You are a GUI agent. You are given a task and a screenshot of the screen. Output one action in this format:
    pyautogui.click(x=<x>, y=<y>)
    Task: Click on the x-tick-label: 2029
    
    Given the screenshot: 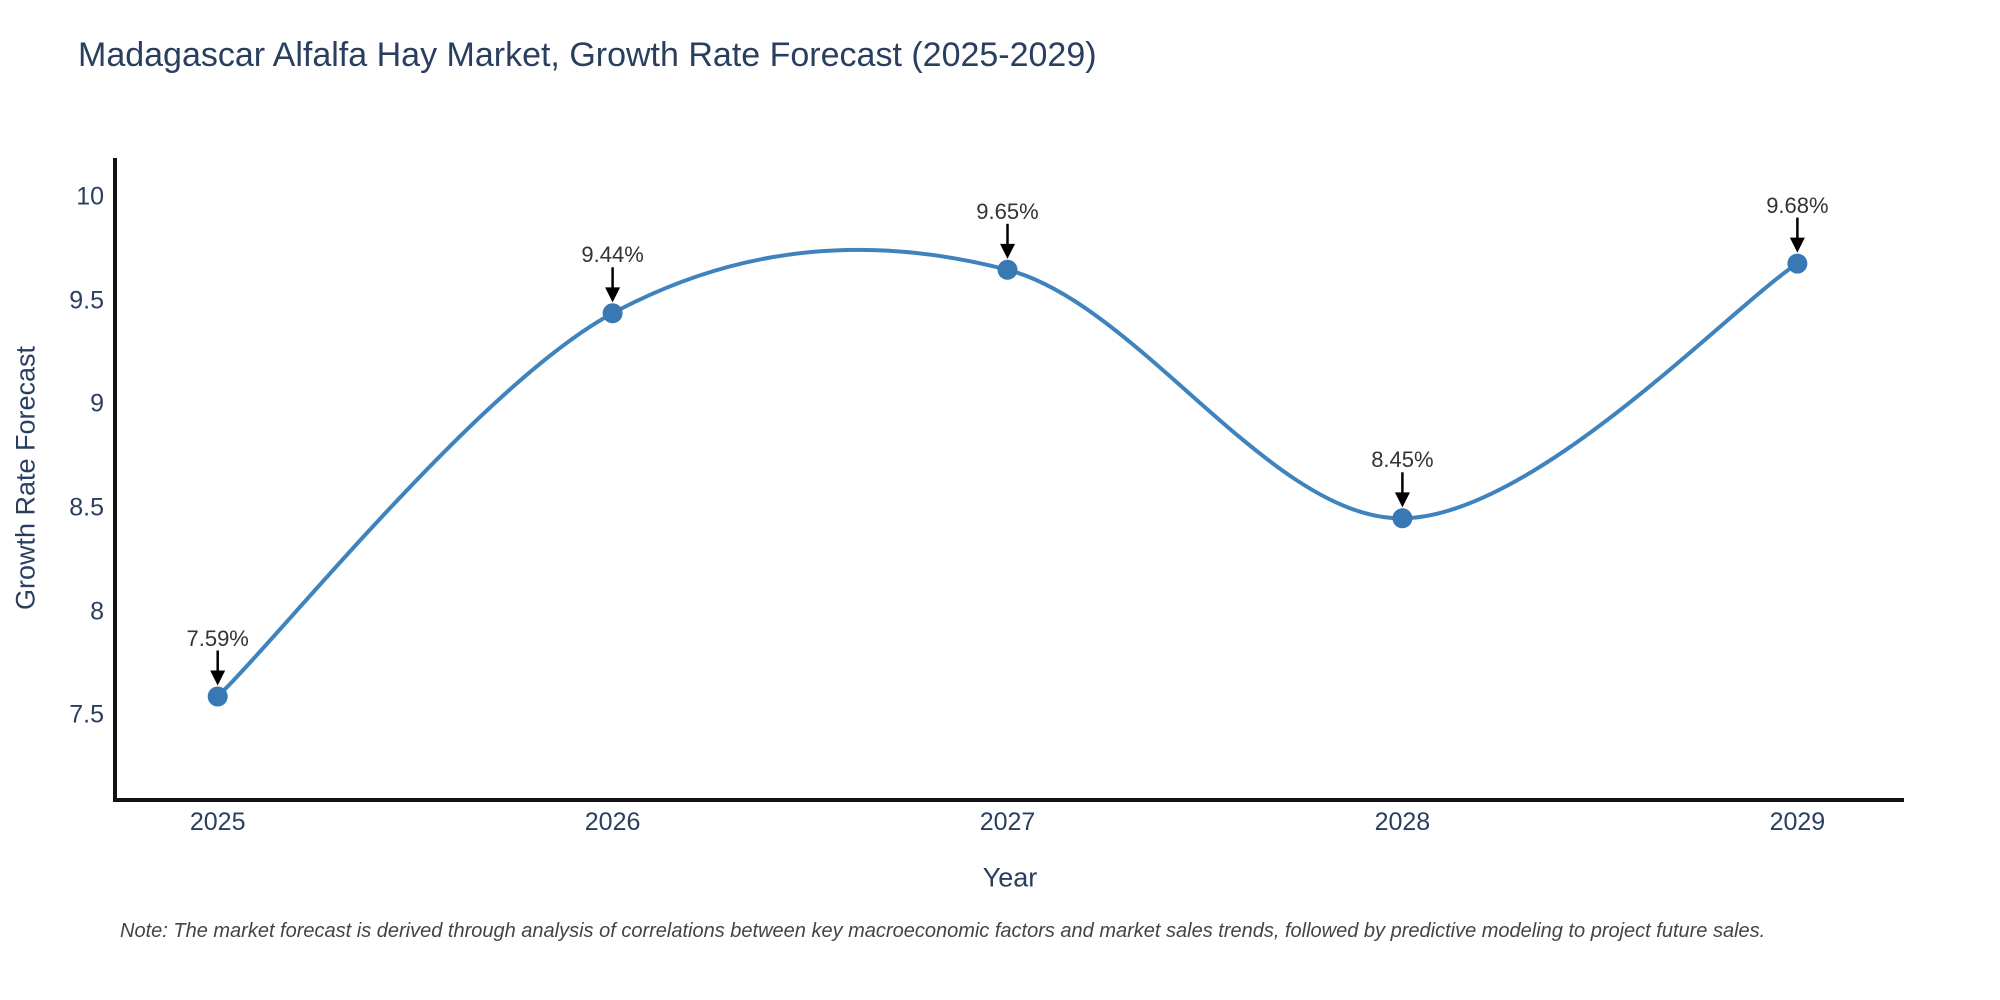 What is the action you would take?
    pyautogui.click(x=1797, y=822)
    